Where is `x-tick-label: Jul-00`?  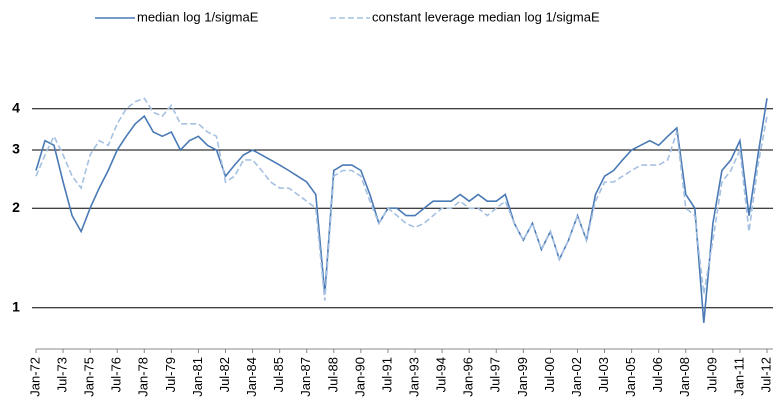
x-tick-label: Jul-00 is located at coordinates (549, 374).